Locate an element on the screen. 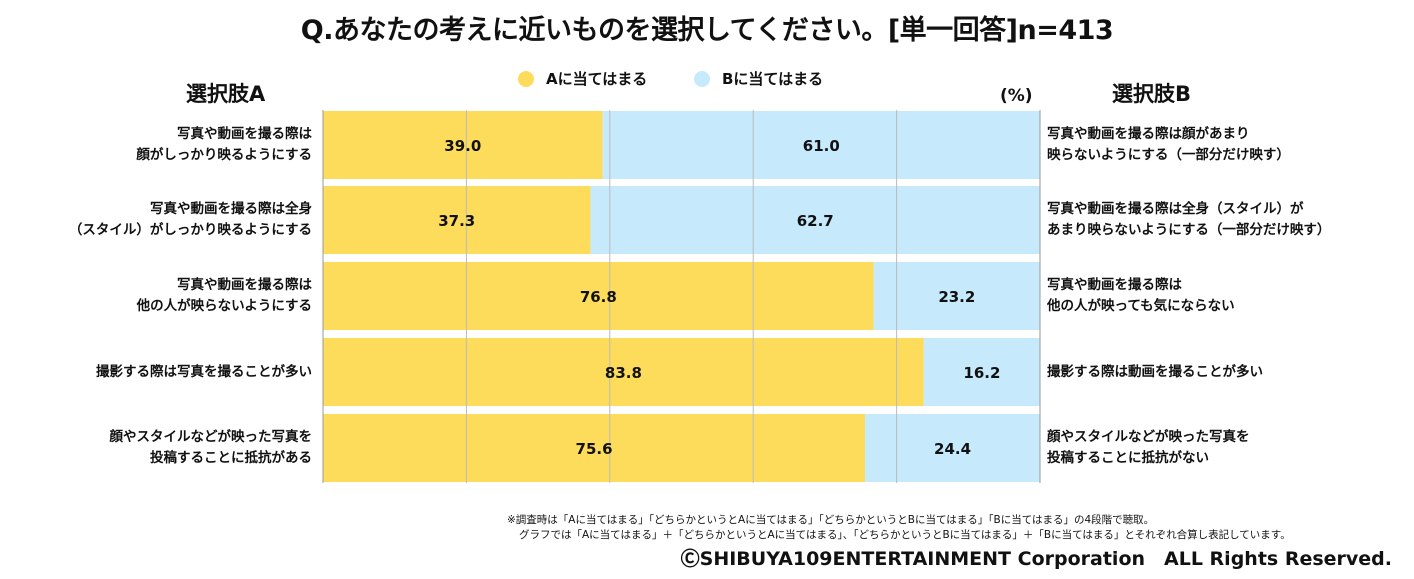  data-label-a-4: 83.8 is located at coordinates (623, 373).